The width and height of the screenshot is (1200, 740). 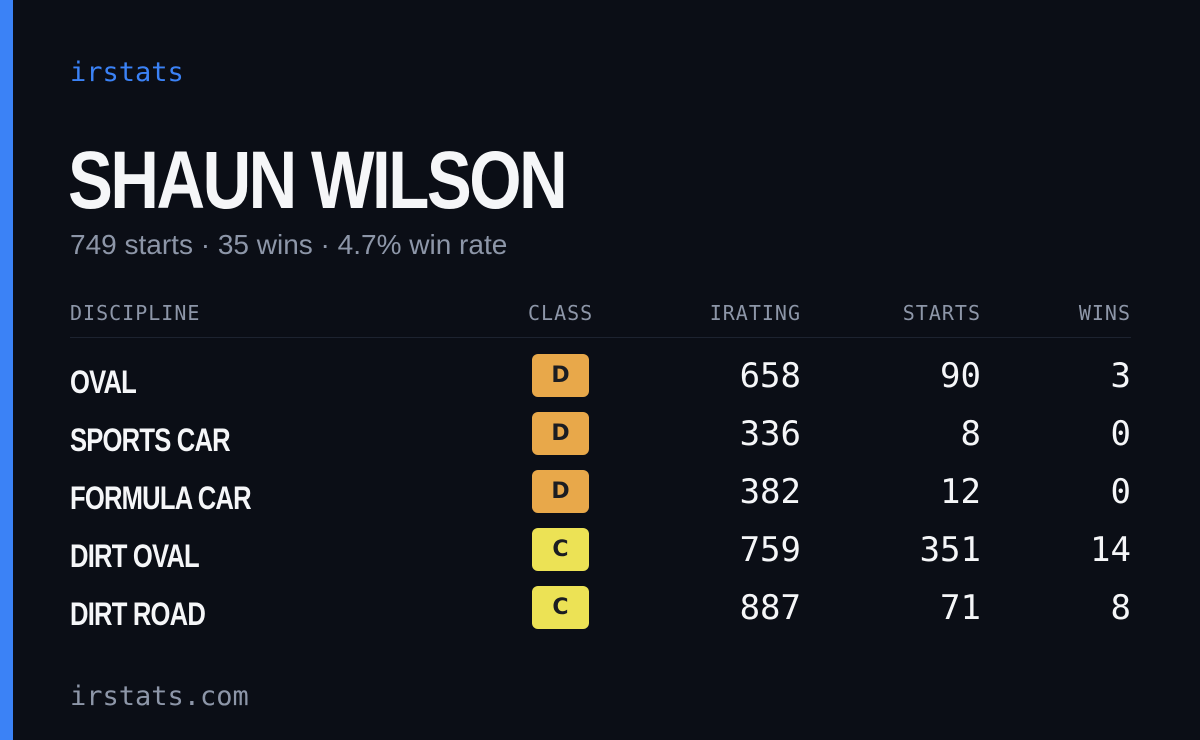 I want to click on wins-value: 3, so click(x=1120, y=376).